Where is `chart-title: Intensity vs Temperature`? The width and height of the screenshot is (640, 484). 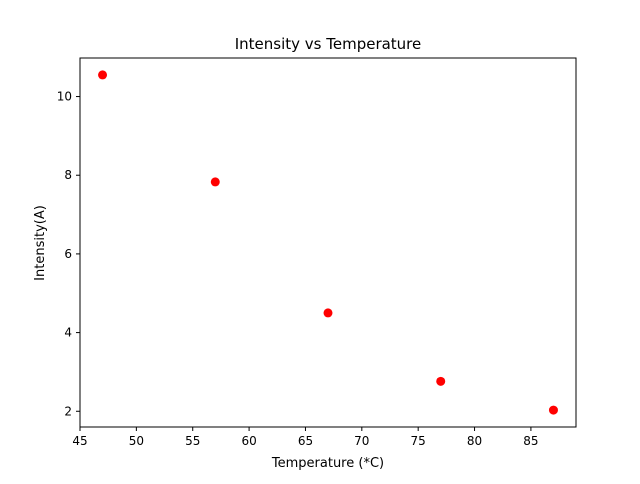
chart-title: Intensity vs Temperature is located at coordinates (328, 44).